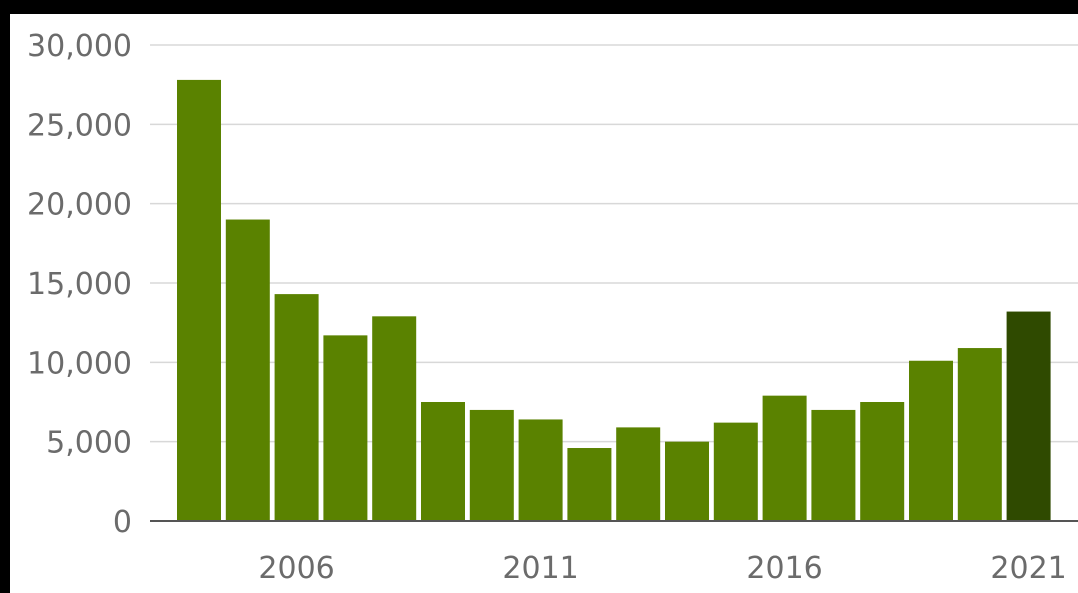 This screenshot has width=1078, height=593. I want to click on bar-2017, so click(833, 465).